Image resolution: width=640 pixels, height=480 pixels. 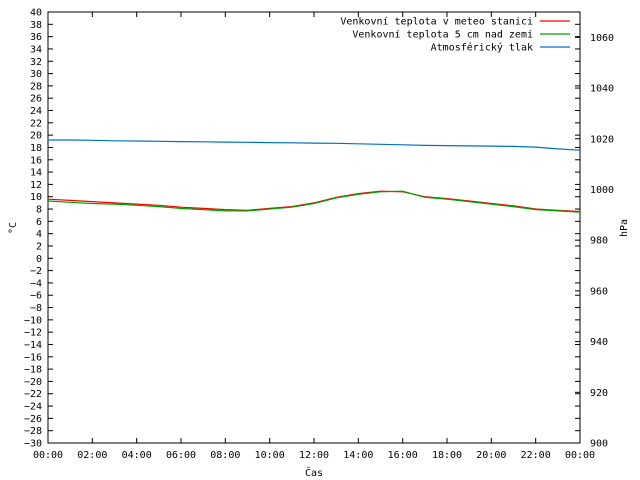 I want to click on y-tick-label: 14, so click(x=36, y=173).